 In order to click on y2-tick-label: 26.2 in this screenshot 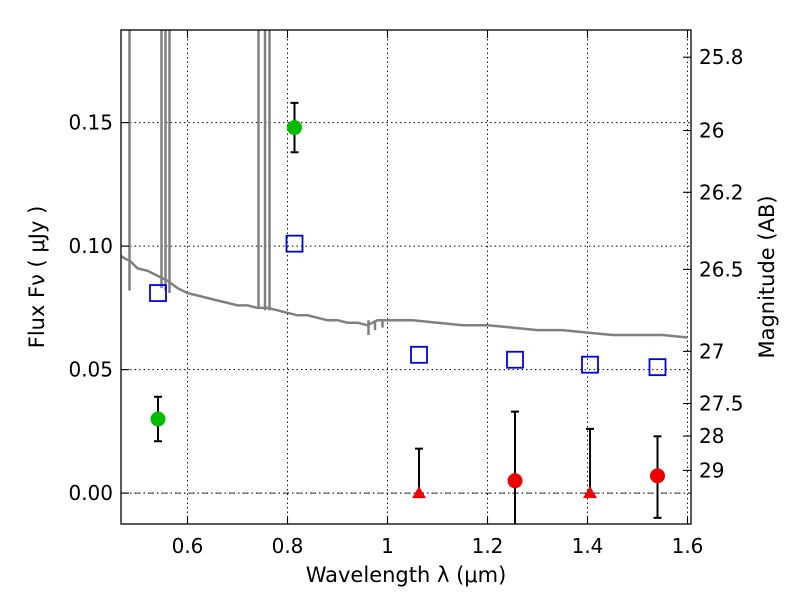, I will do `click(721, 192)`.